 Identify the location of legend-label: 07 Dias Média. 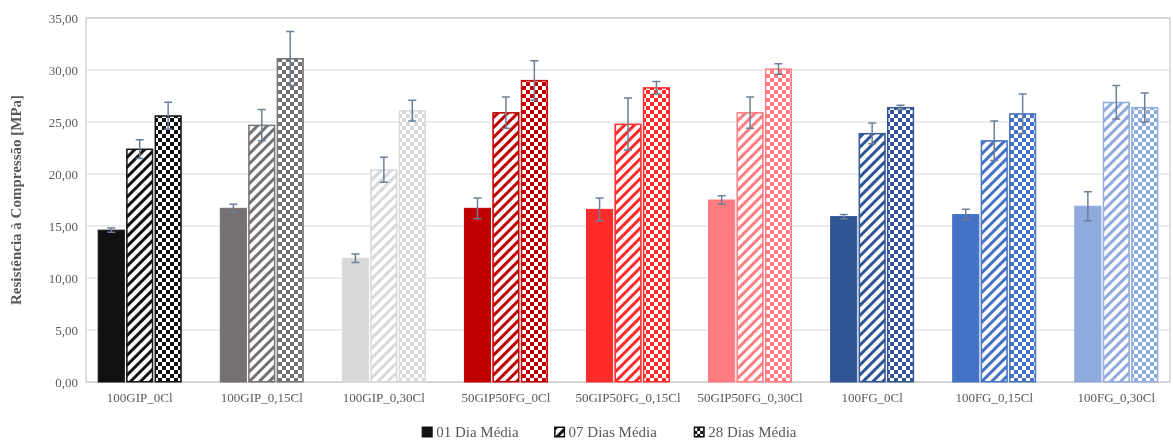
(613, 432).